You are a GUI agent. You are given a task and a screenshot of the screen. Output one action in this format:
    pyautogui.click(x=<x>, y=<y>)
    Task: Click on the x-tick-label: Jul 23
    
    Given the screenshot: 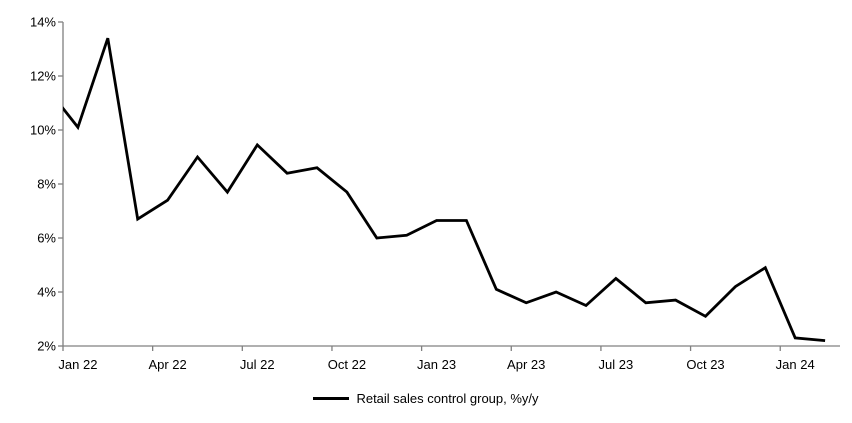 What is the action you would take?
    pyautogui.click(x=616, y=364)
    